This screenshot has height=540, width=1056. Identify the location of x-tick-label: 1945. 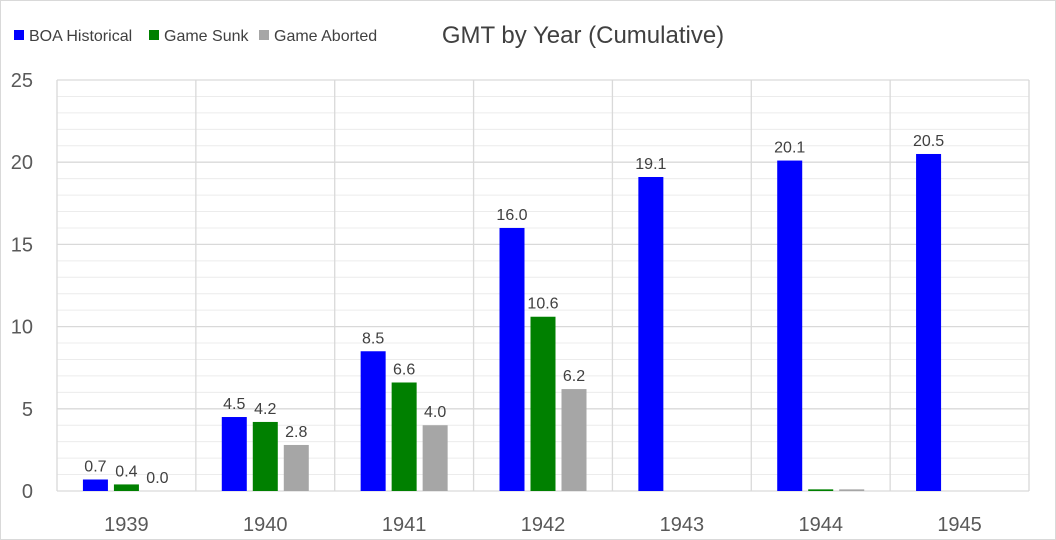
(959, 525).